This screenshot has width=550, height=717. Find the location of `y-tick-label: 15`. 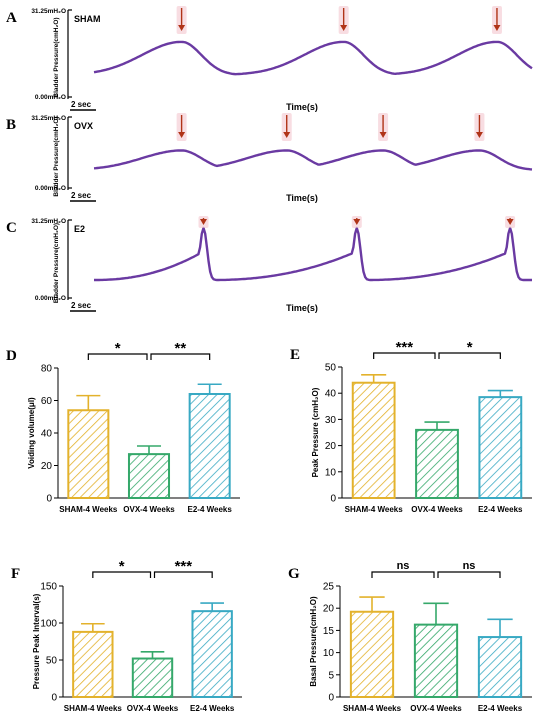

y-tick-label: 15 is located at coordinates (329, 631).